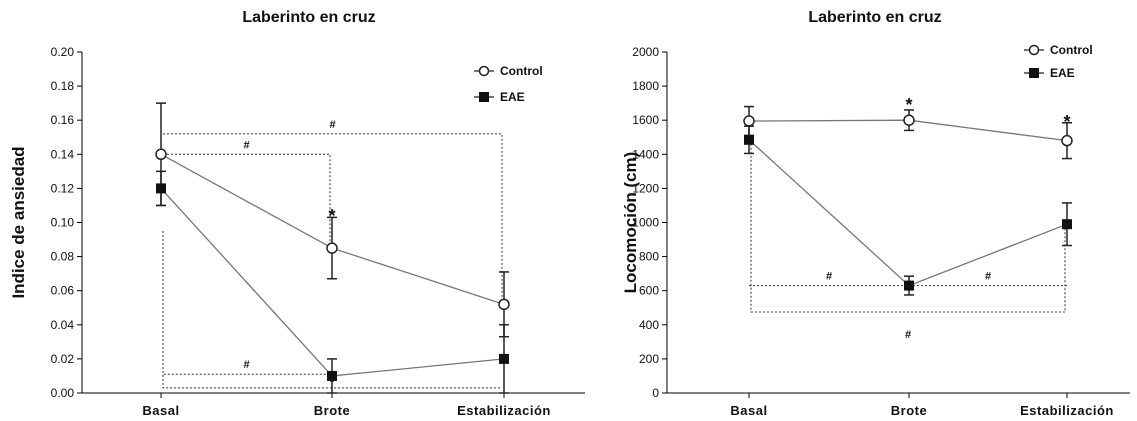 This screenshot has width=1137, height=421. Describe the element at coordinates (63, 223) in the screenshot. I see `y-tick-label: 0.10` at that location.